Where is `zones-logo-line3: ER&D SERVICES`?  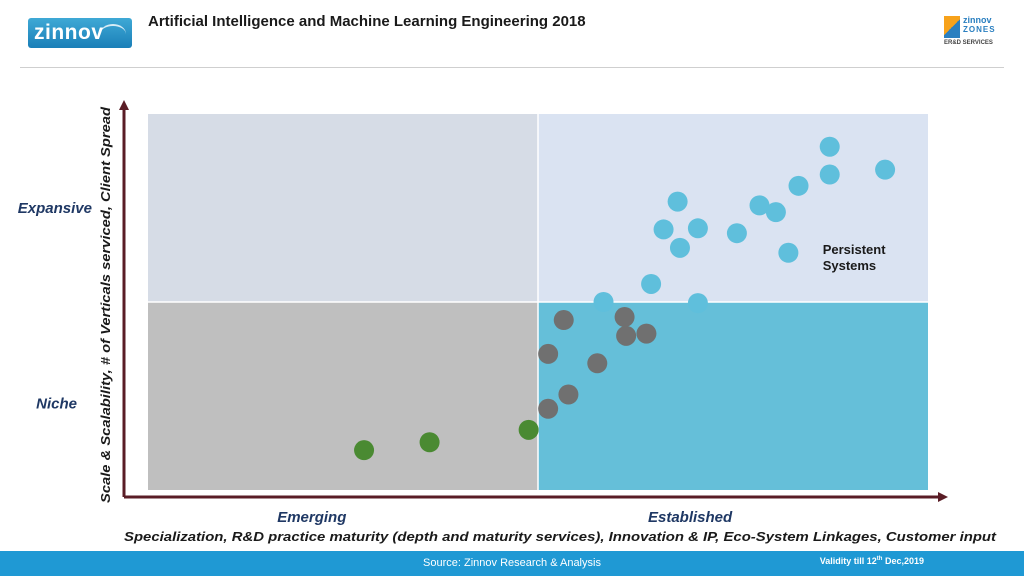
zones-logo-line3: ER&D SERVICES is located at coordinates (968, 43).